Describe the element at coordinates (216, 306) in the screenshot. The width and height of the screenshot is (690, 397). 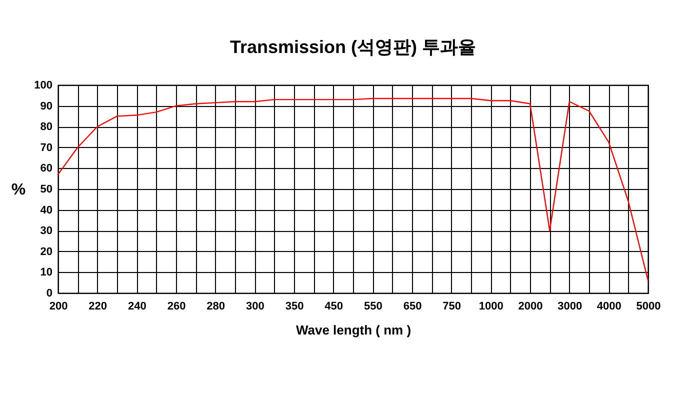
I see `x-tick-label: 280` at that location.